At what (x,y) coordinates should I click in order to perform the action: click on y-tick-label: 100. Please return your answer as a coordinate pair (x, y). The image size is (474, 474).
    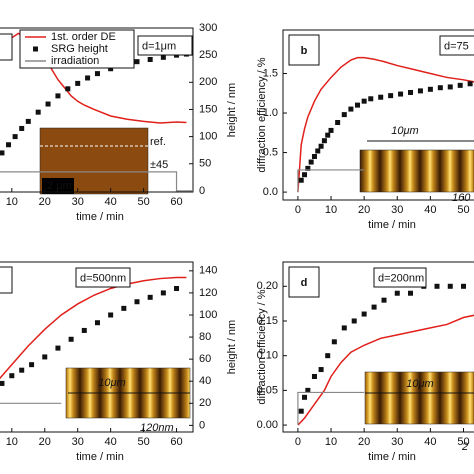
    Looking at the image, I should click on (208, 137).